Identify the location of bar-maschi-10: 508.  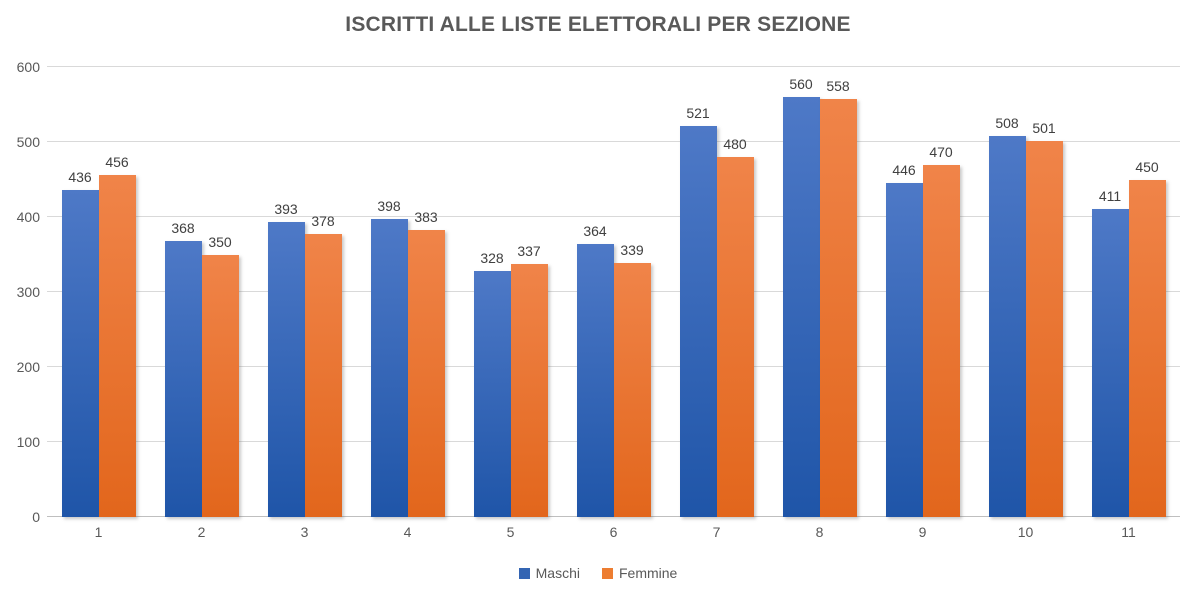
(1007, 316).